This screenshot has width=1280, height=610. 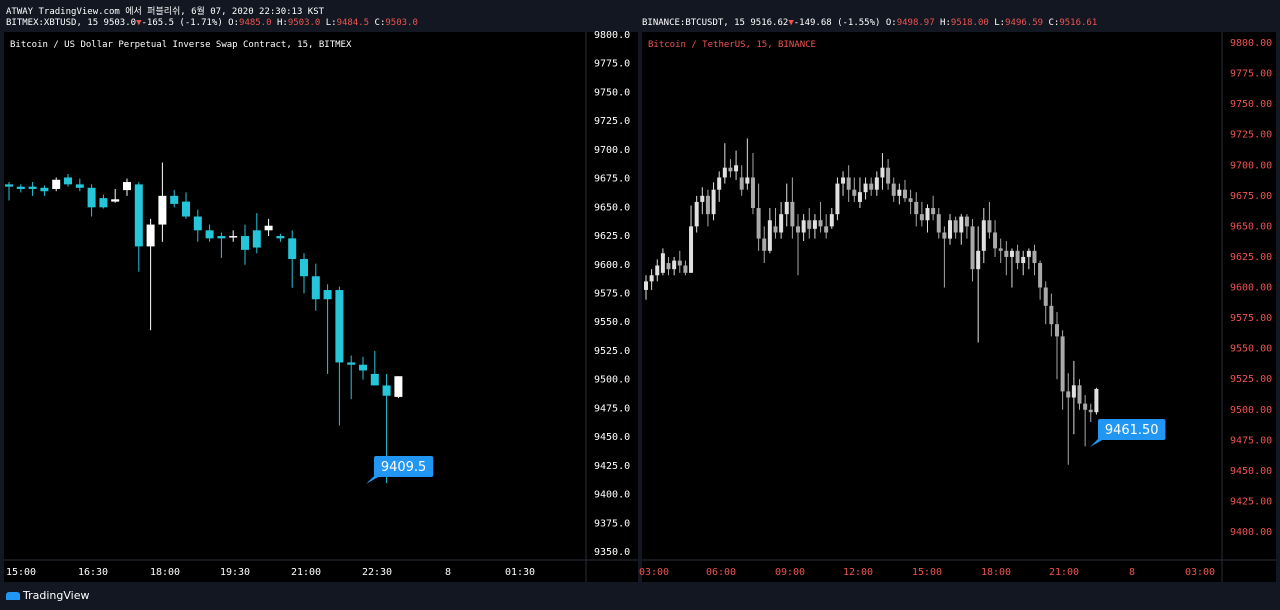 I want to click on legend-close: 9503.0, so click(x=401, y=23).